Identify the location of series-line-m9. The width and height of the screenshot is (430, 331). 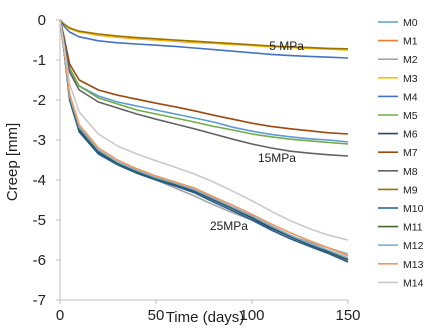
(204, 34).